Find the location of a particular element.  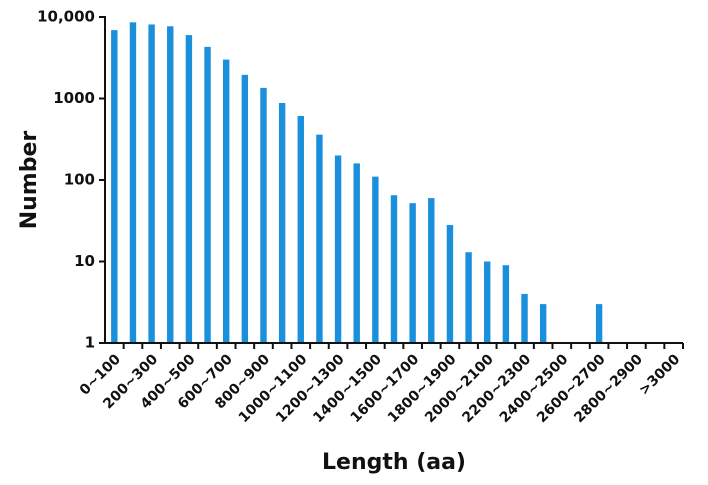

y-tick-label: 1 is located at coordinates (90, 343).